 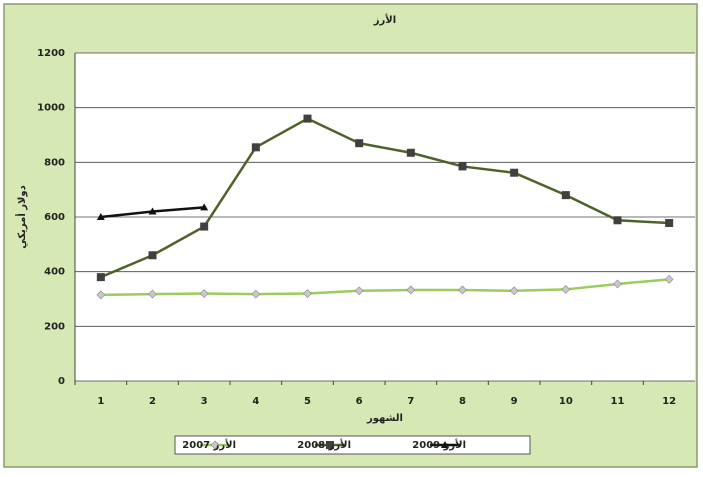 What do you see at coordinates (21, 217) in the screenshot?
I see `y-axis-label: دولار أمريكي` at bounding box center [21, 217].